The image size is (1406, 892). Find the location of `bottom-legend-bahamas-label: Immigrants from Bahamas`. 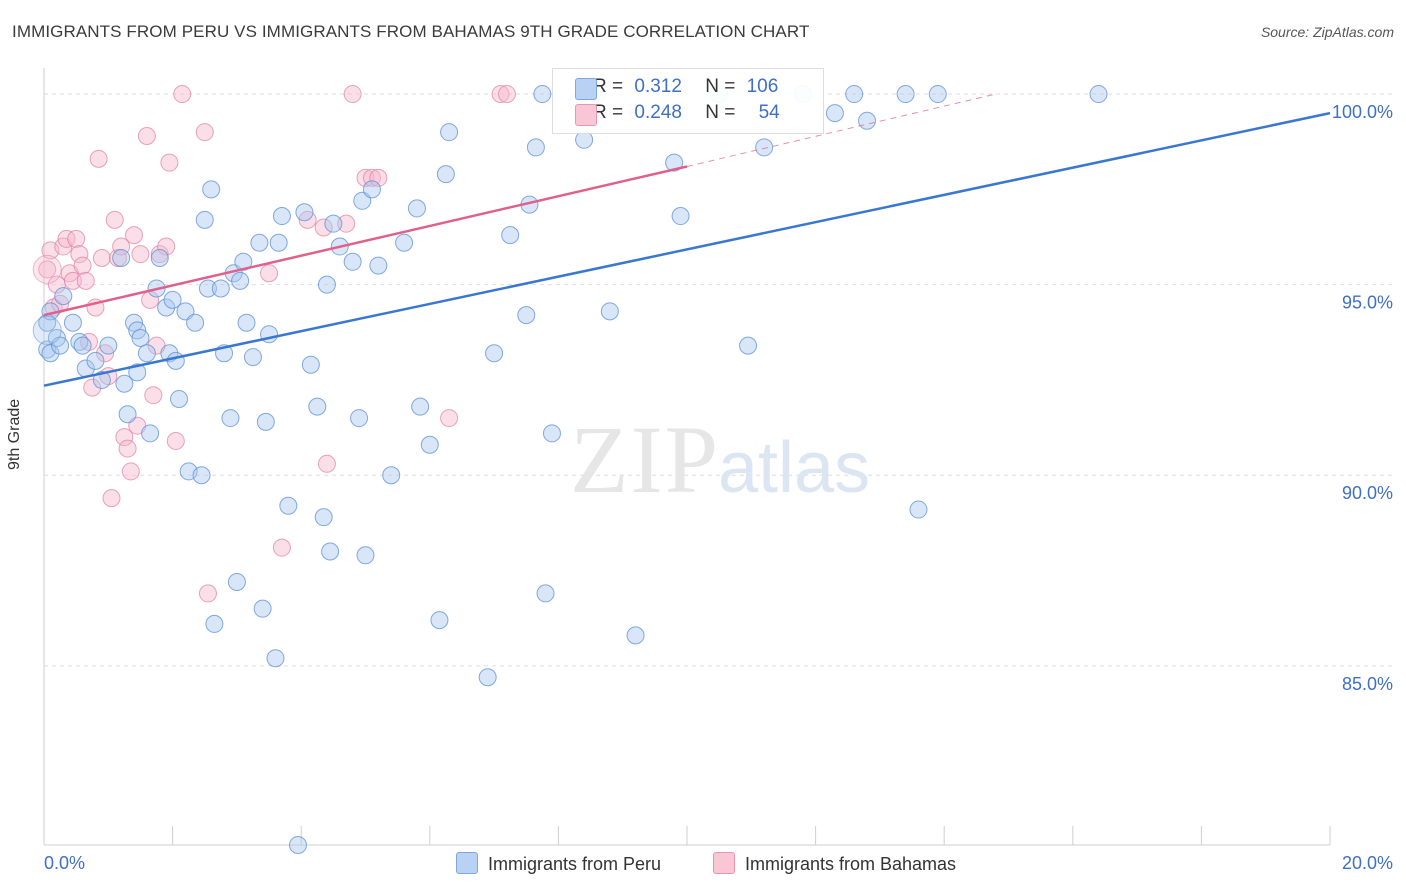

bottom-legend-bahamas-label: Immigrants from Bahamas is located at coordinates (851, 864).